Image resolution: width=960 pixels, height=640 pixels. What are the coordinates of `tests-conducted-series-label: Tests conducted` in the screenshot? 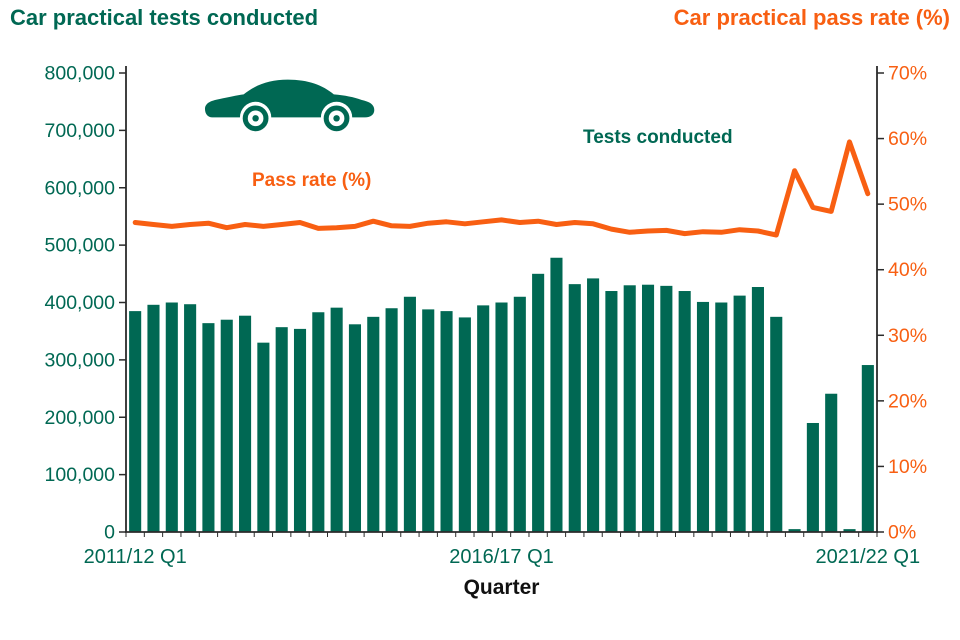 It's located at (658, 137).